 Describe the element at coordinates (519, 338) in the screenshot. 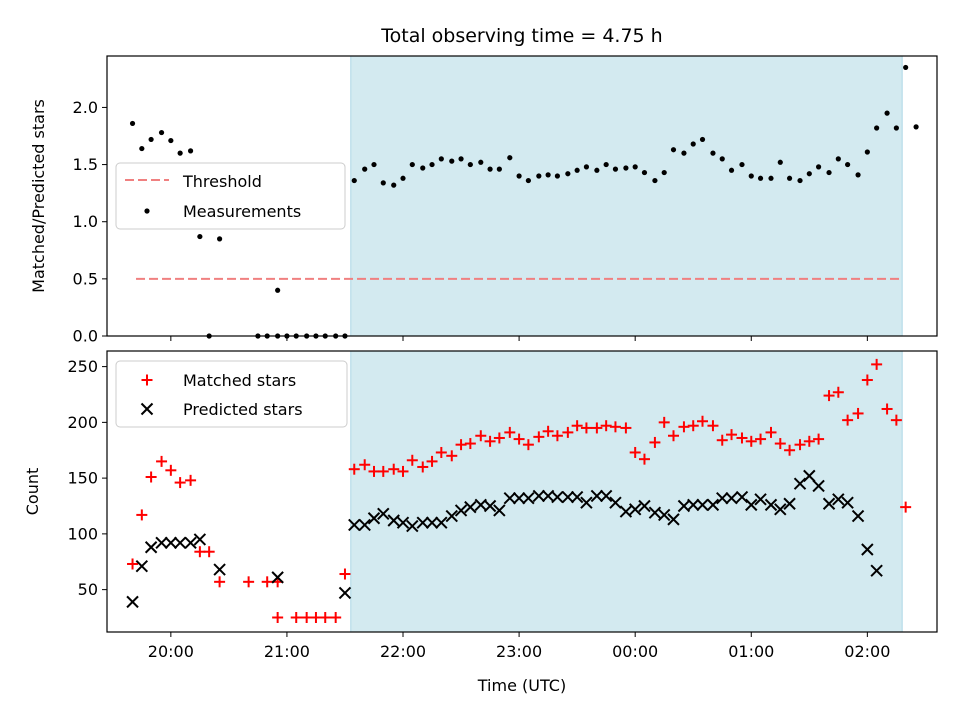

I see `ratio-x-ticks` at that location.